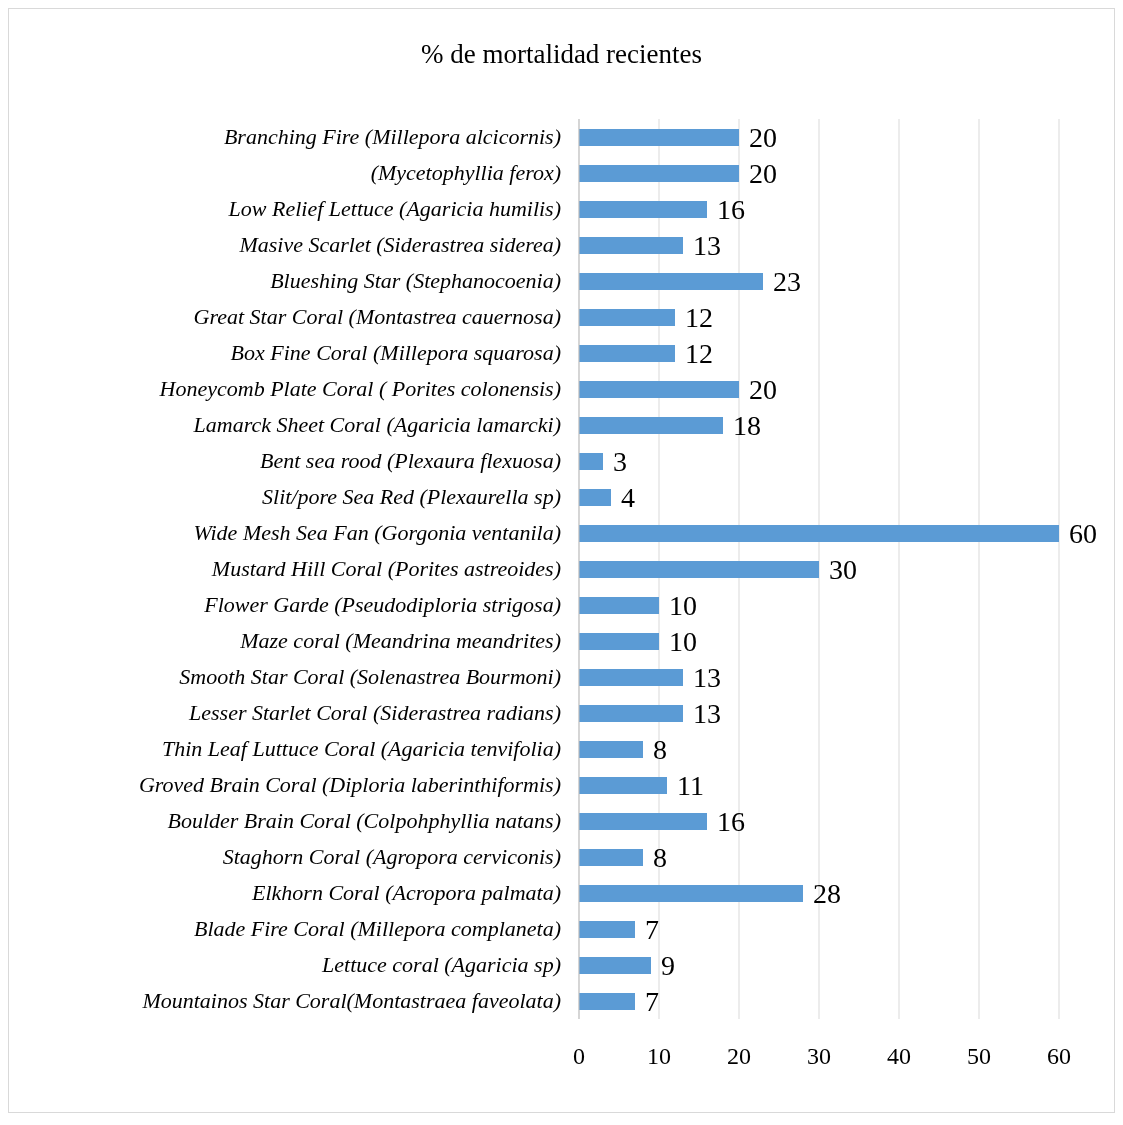  I want to click on data-label: 3, so click(620, 462).